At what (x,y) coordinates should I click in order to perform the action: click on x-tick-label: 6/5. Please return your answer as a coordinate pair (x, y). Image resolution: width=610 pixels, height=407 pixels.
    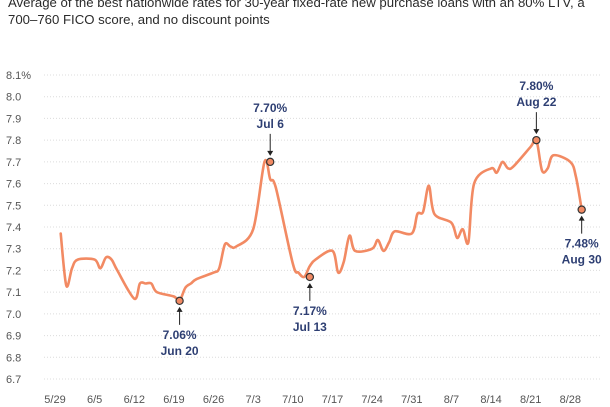
    Looking at the image, I should click on (94, 400).